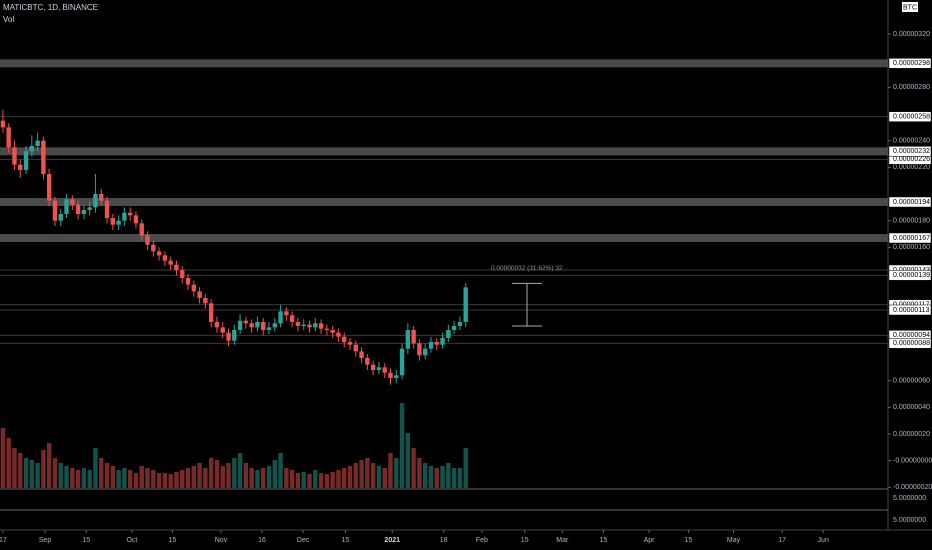  What do you see at coordinates (527, 268) in the screenshot?
I see `measure-label: 0.00000032 (31.62%) 32` at bounding box center [527, 268].